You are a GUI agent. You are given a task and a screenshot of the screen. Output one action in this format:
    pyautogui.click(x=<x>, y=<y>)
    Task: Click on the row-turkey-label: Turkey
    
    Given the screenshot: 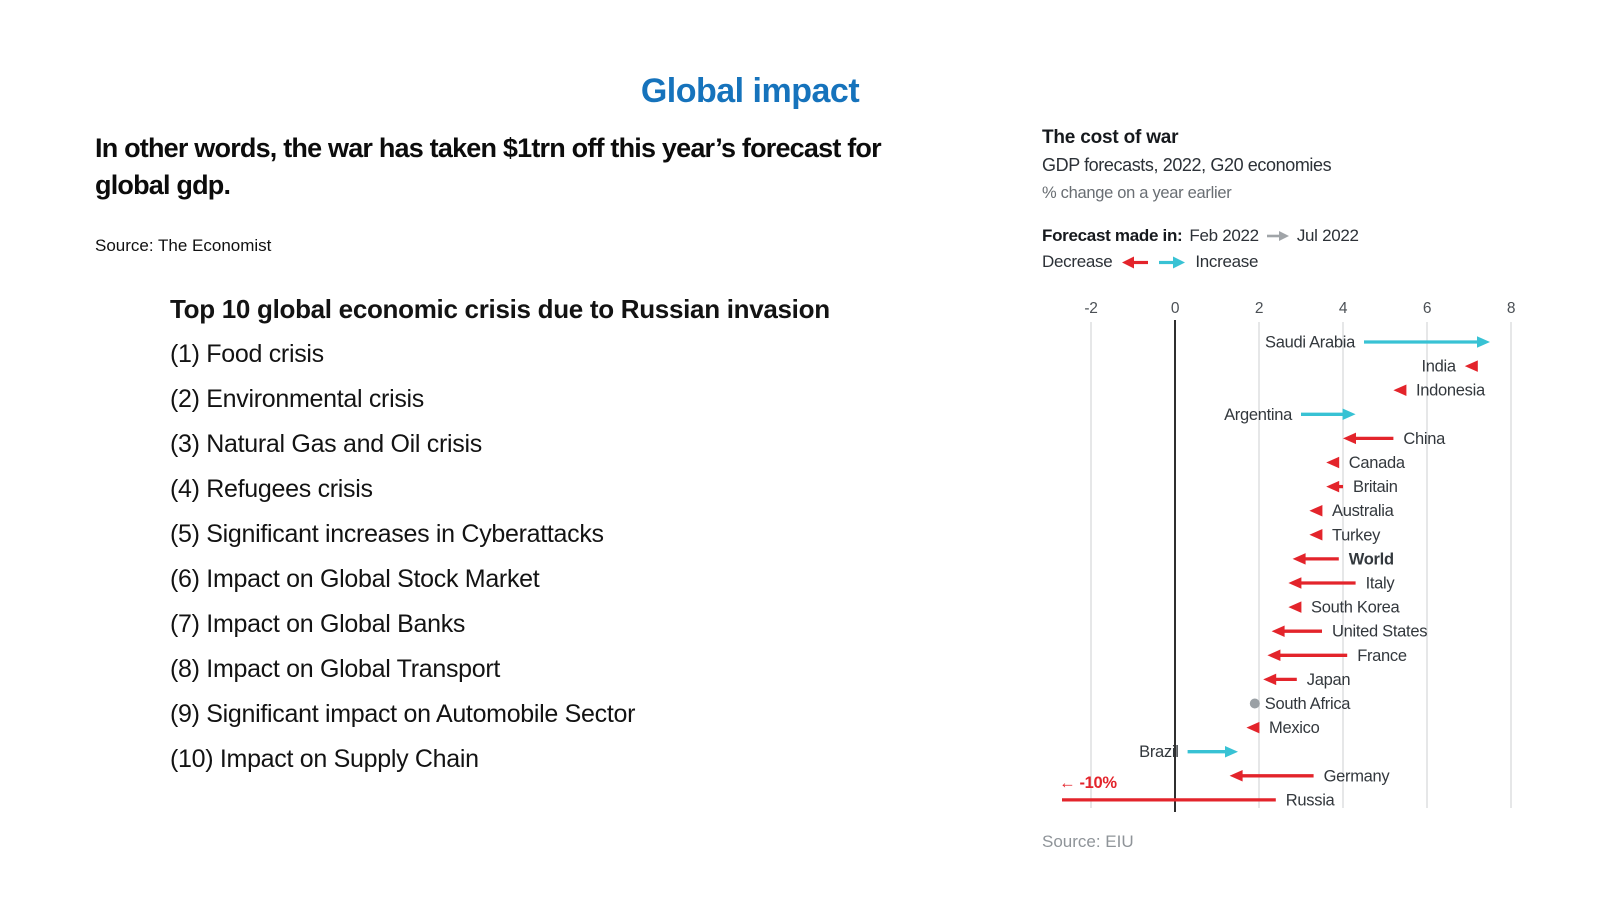 What is the action you would take?
    pyautogui.click(x=1356, y=535)
    